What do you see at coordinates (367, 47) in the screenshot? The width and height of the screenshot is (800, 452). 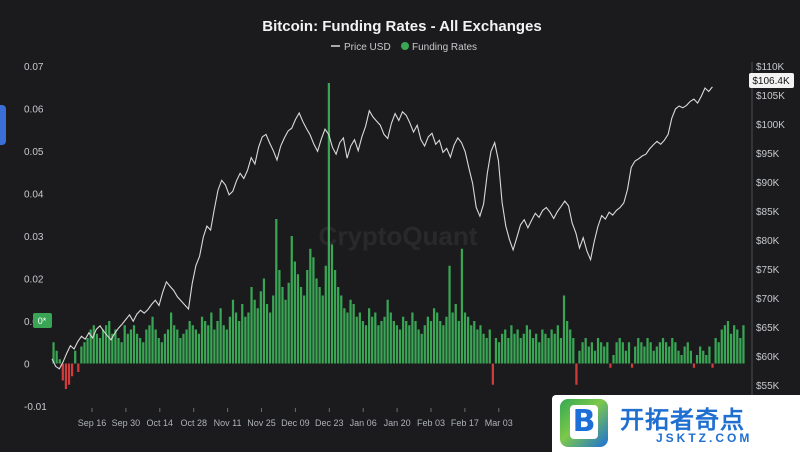 I see `legend-price-label: Price USD` at bounding box center [367, 47].